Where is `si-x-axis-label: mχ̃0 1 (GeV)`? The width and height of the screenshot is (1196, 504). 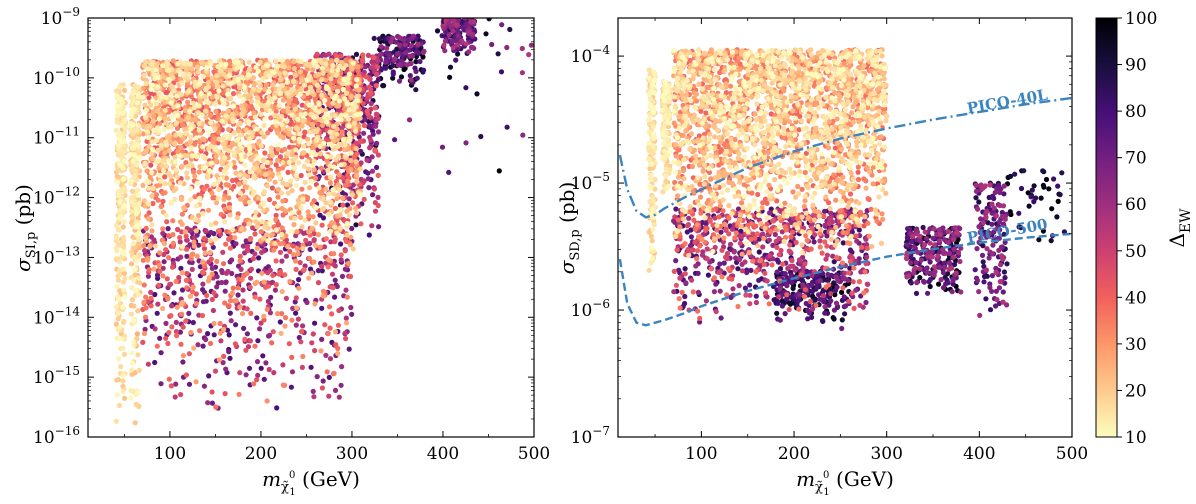
si-x-axis-label: mχ̃0 1 (GeV) is located at coordinates (311, 482).